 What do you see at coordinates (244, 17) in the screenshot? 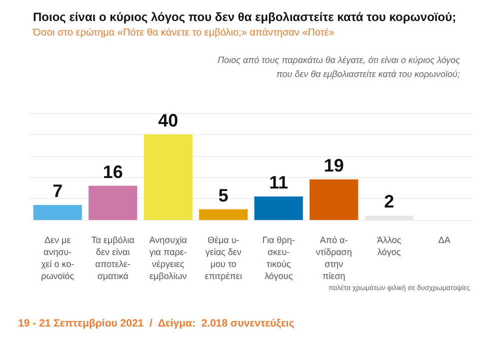
I see `chart-title: Ποιος είναι ο κύριος λόγος που δεν θα εμβολιαστείτε κατά του κορωνοϊού;` at bounding box center [244, 17].